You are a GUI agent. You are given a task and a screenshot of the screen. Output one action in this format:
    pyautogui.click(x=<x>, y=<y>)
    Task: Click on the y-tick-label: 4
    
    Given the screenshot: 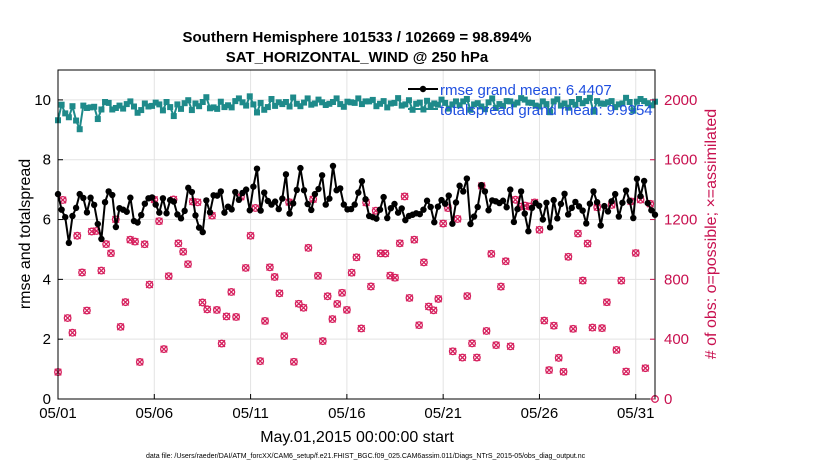 What is the action you would take?
    pyautogui.click(x=47, y=279)
    